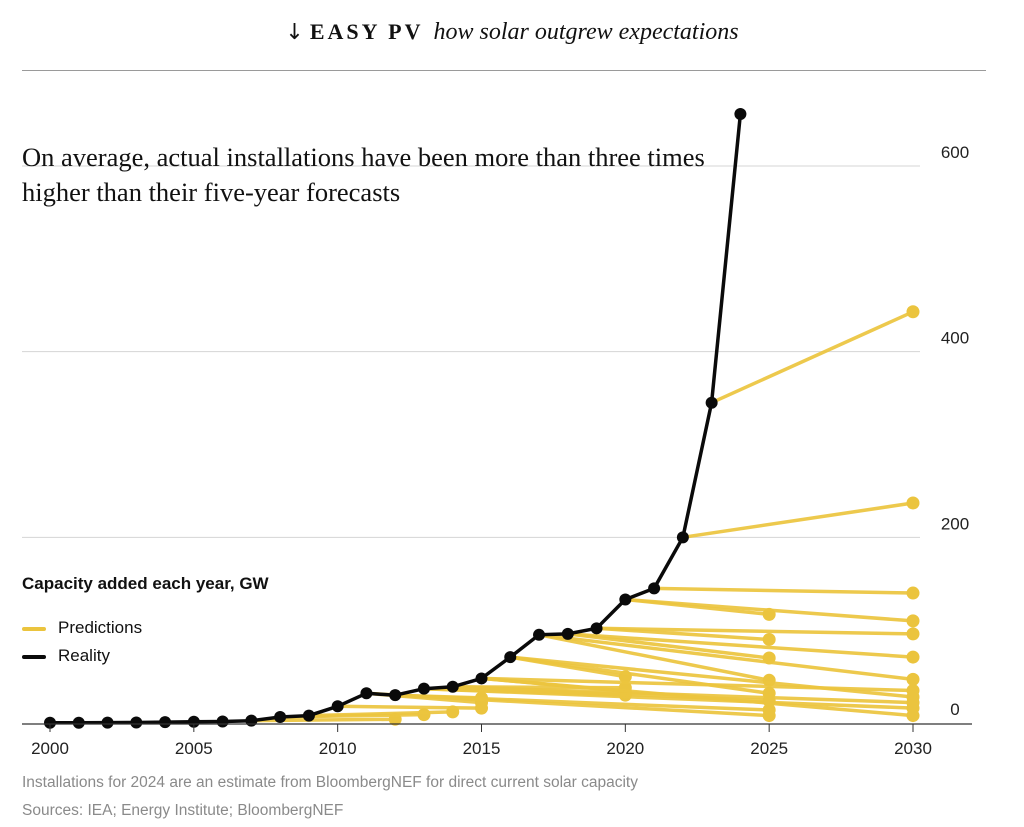  What do you see at coordinates (586, 32) in the screenshot?
I see `header-tagline: how solar outgrew expectations` at bounding box center [586, 32].